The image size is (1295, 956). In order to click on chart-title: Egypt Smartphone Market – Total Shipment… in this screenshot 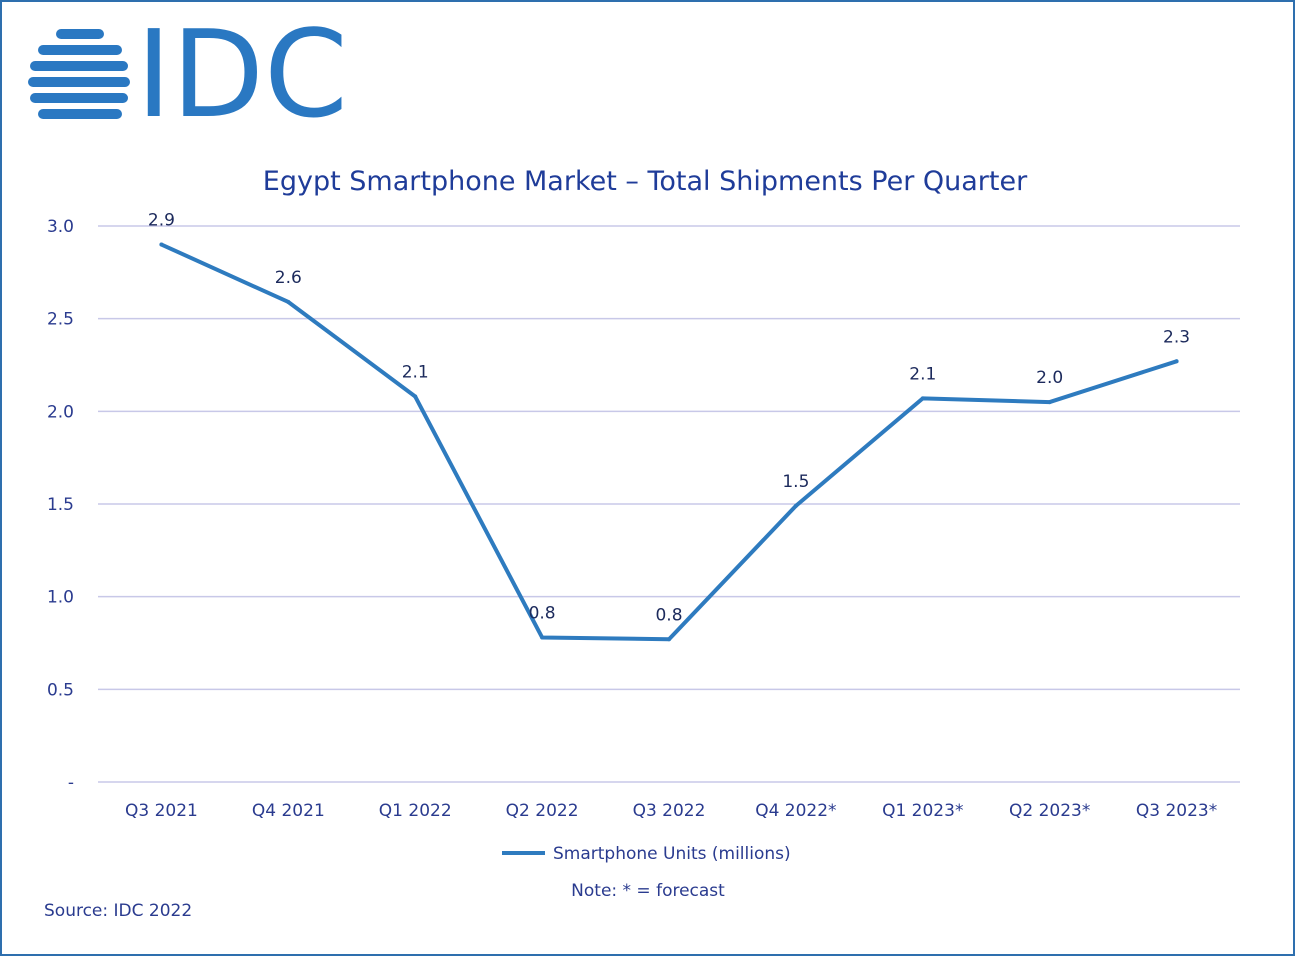, I will do `click(645, 181)`.